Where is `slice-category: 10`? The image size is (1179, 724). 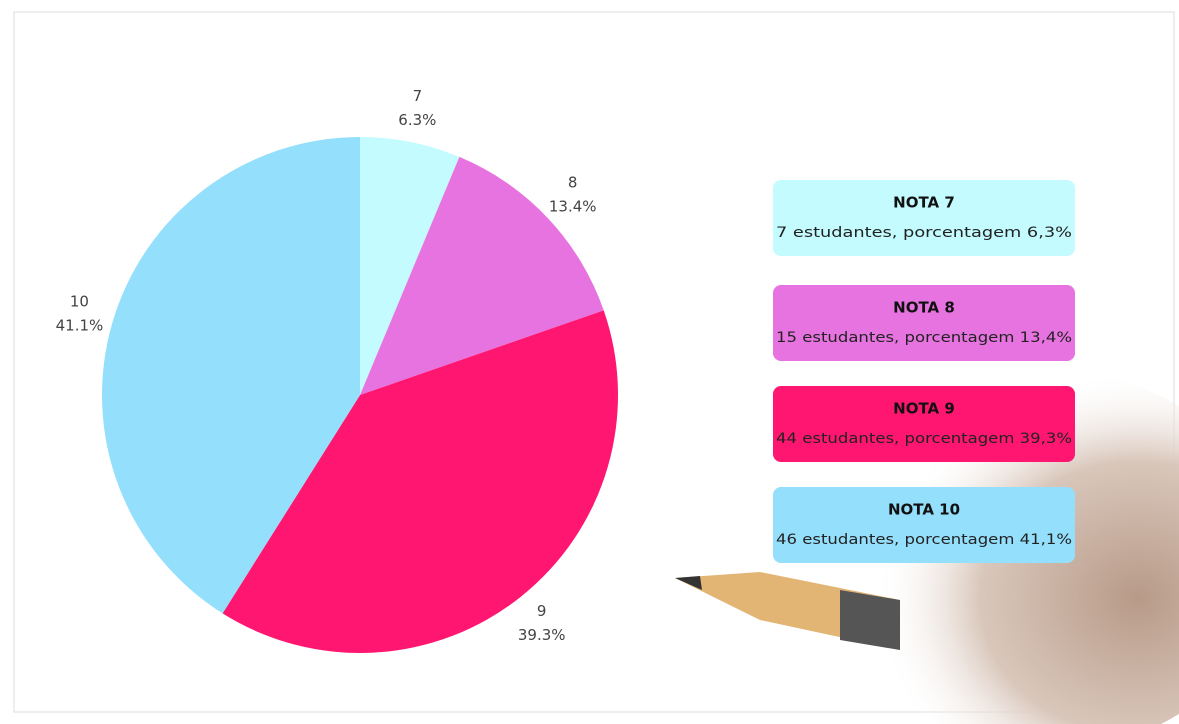 slice-category: 10 is located at coordinates (79, 302).